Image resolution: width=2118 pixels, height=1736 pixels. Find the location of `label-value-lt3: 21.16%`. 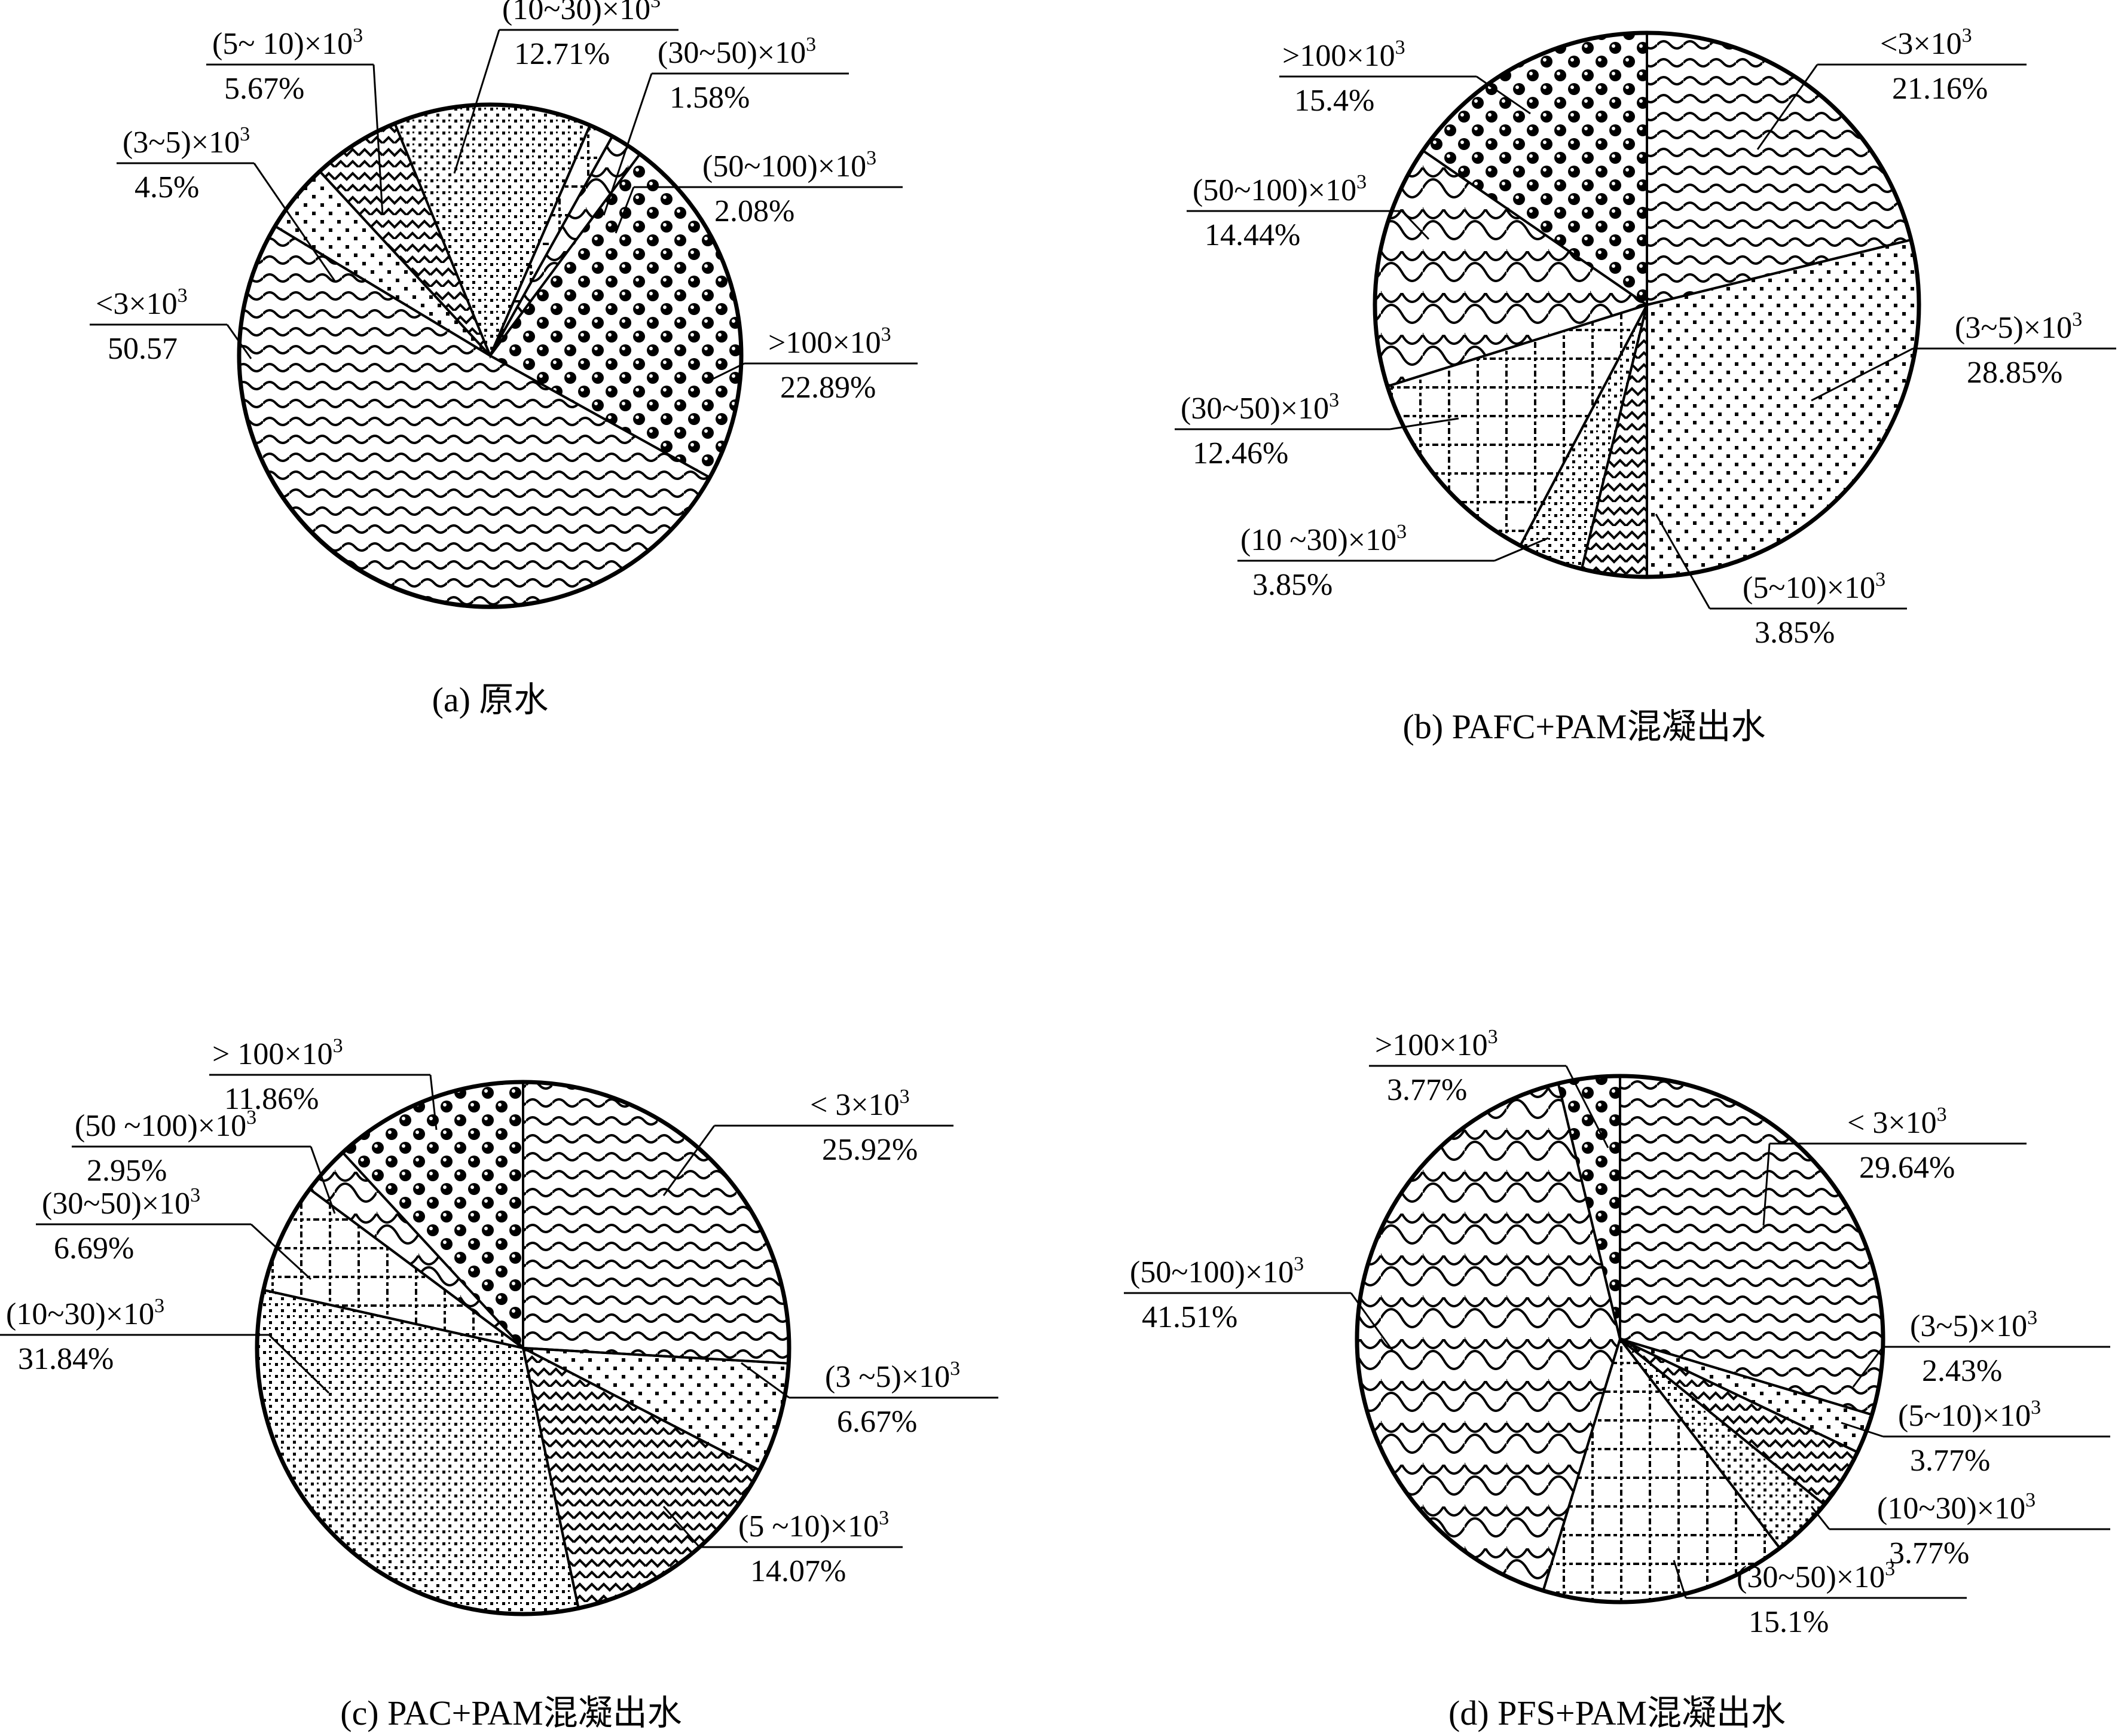

label-value-lt3: 21.16% is located at coordinates (1940, 89).